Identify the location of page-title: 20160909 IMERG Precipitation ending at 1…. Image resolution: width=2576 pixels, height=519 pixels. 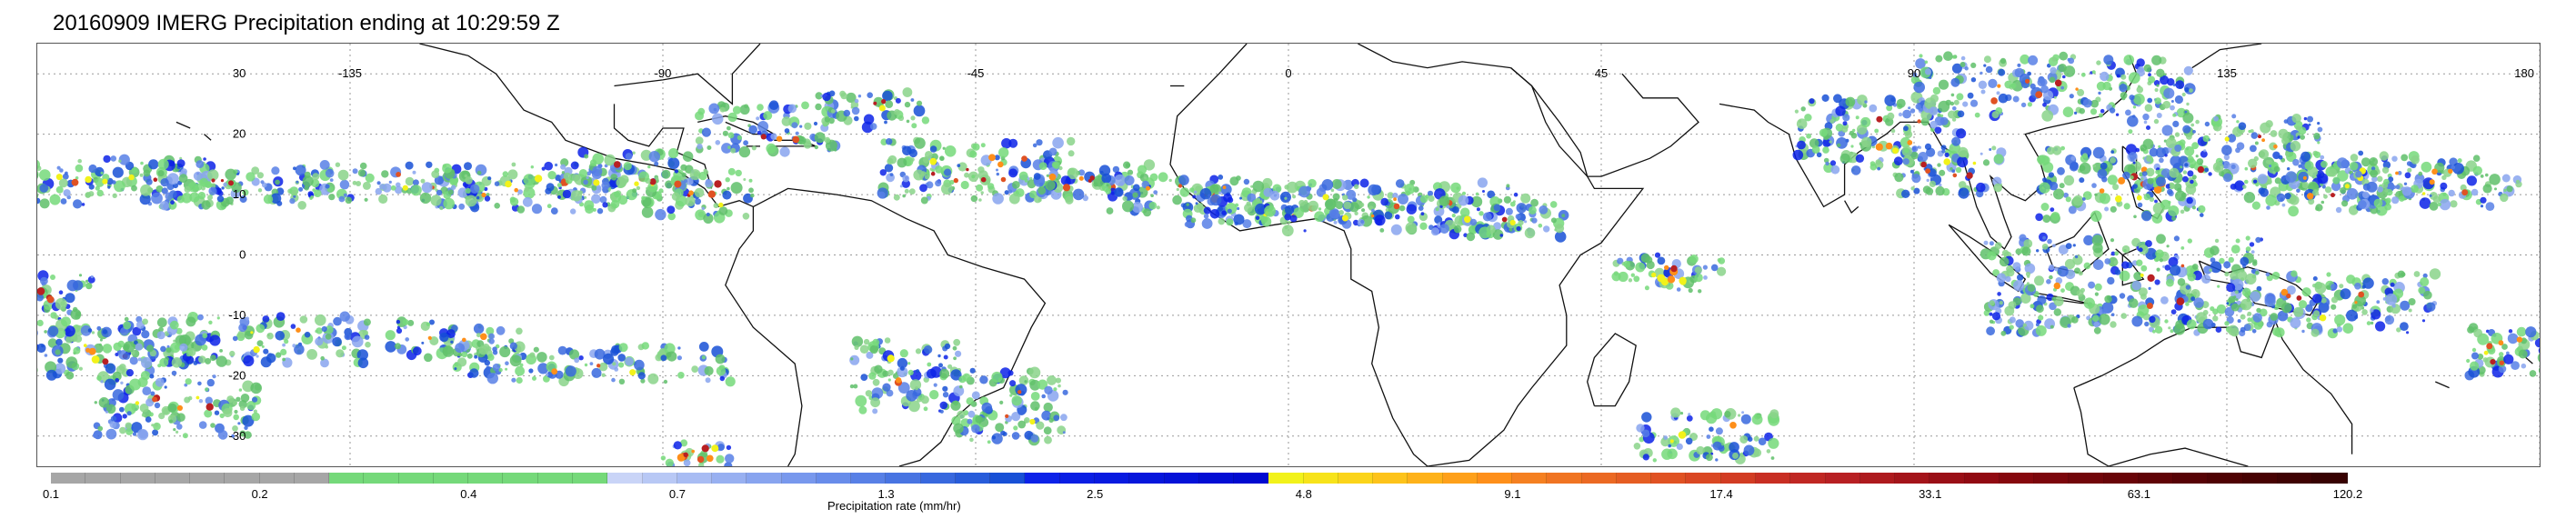
(306, 23).